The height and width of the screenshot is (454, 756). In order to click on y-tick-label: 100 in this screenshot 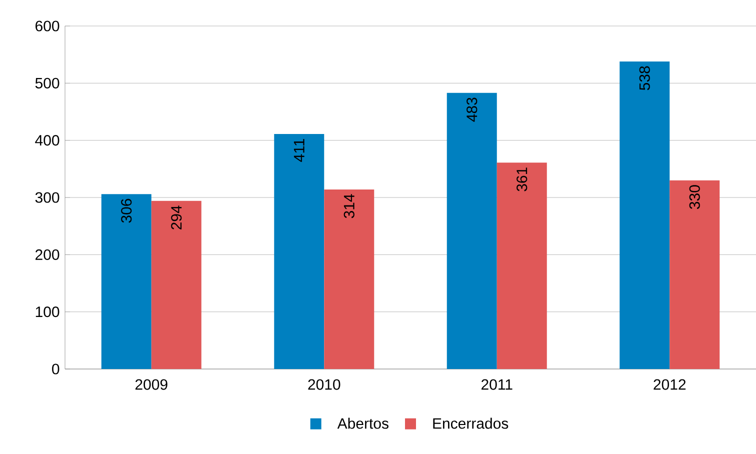, I will do `click(48, 312)`.